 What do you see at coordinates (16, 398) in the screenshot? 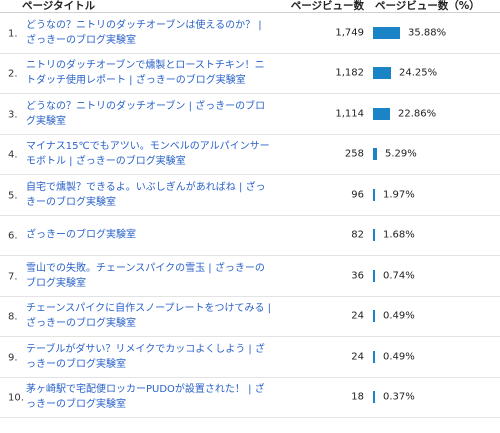
I see `row-rank: 10.` at bounding box center [16, 398].